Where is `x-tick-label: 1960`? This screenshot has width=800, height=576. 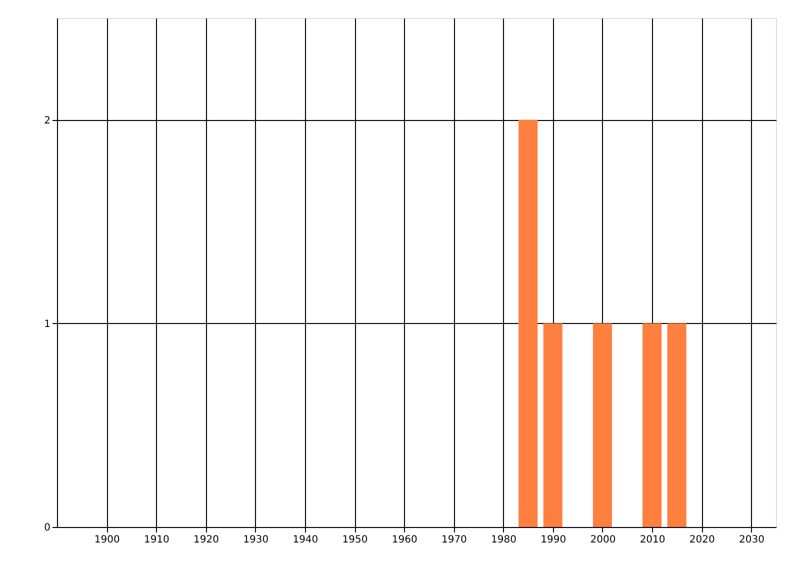
x-tick-label: 1960 is located at coordinates (405, 540).